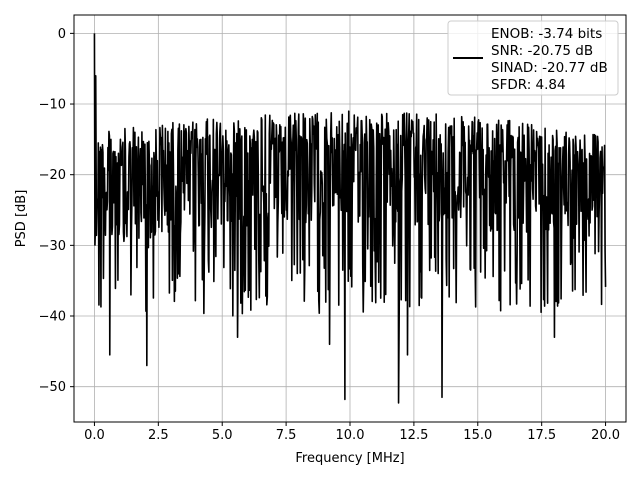  What do you see at coordinates (52, 246) in the screenshot?
I see `y-tick-label: −30` at bounding box center [52, 246].